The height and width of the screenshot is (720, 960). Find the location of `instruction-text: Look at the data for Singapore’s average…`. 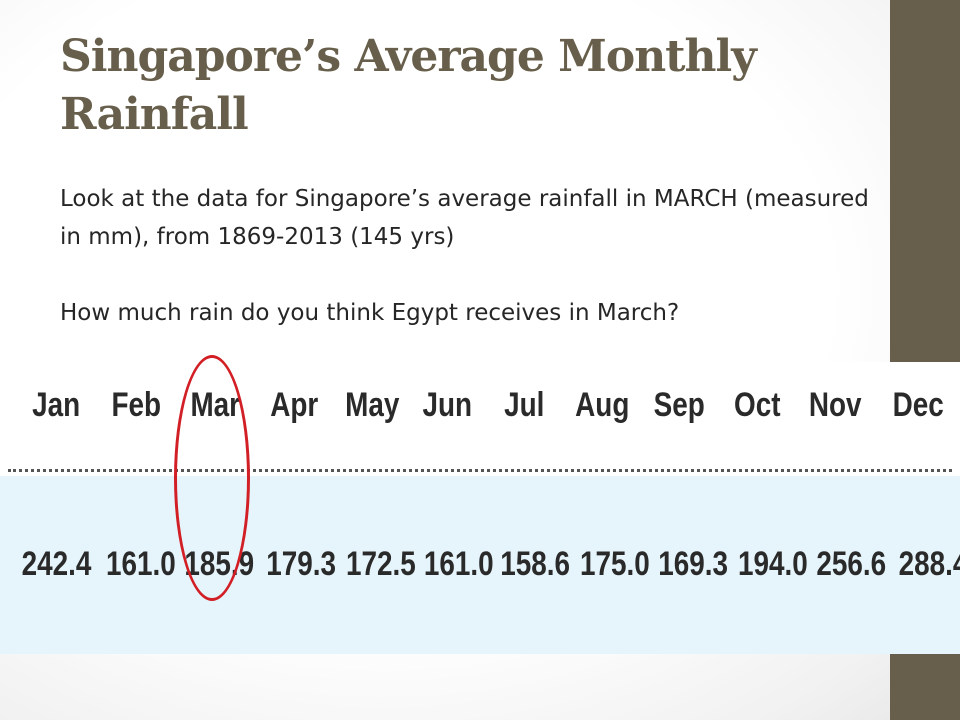

instruction-text: Look at the data for Singapore’s average… is located at coordinates (464, 218).